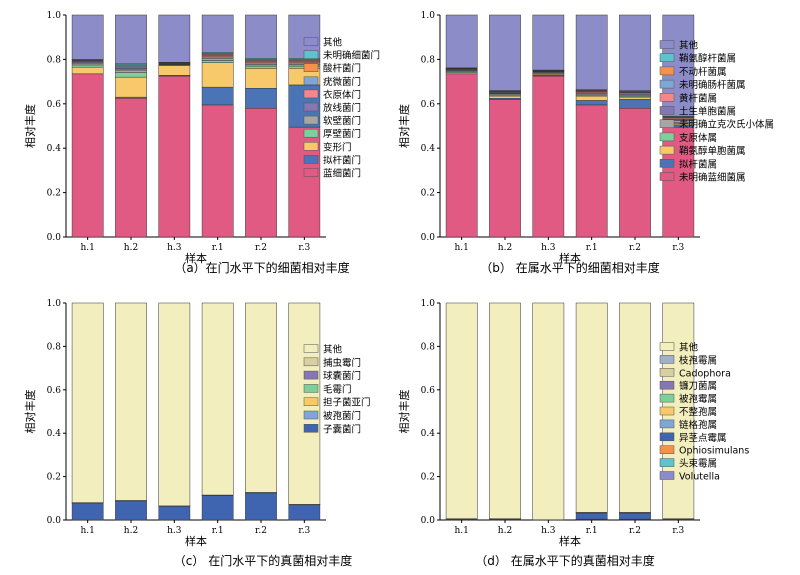 The height and width of the screenshot is (575, 800). I want to click on y-tick-label: 0.8, so click(54, 347).